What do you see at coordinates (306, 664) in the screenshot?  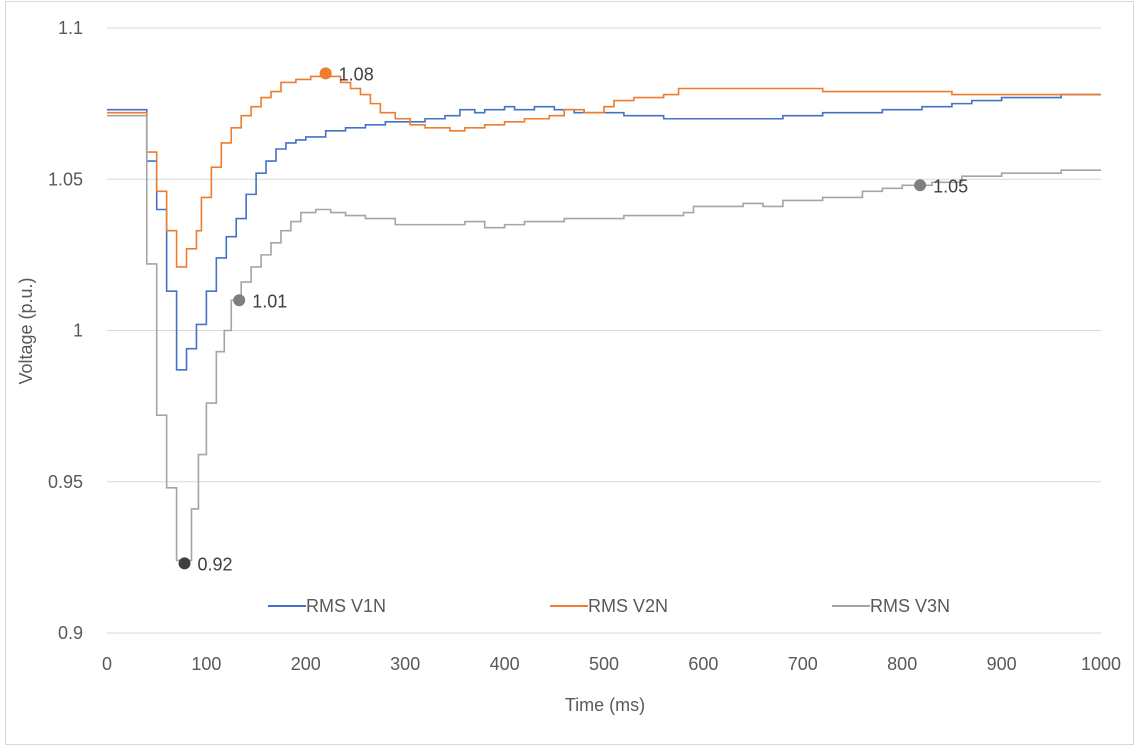 I see `x-tick-label: 200` at bounding box center [306, 664].